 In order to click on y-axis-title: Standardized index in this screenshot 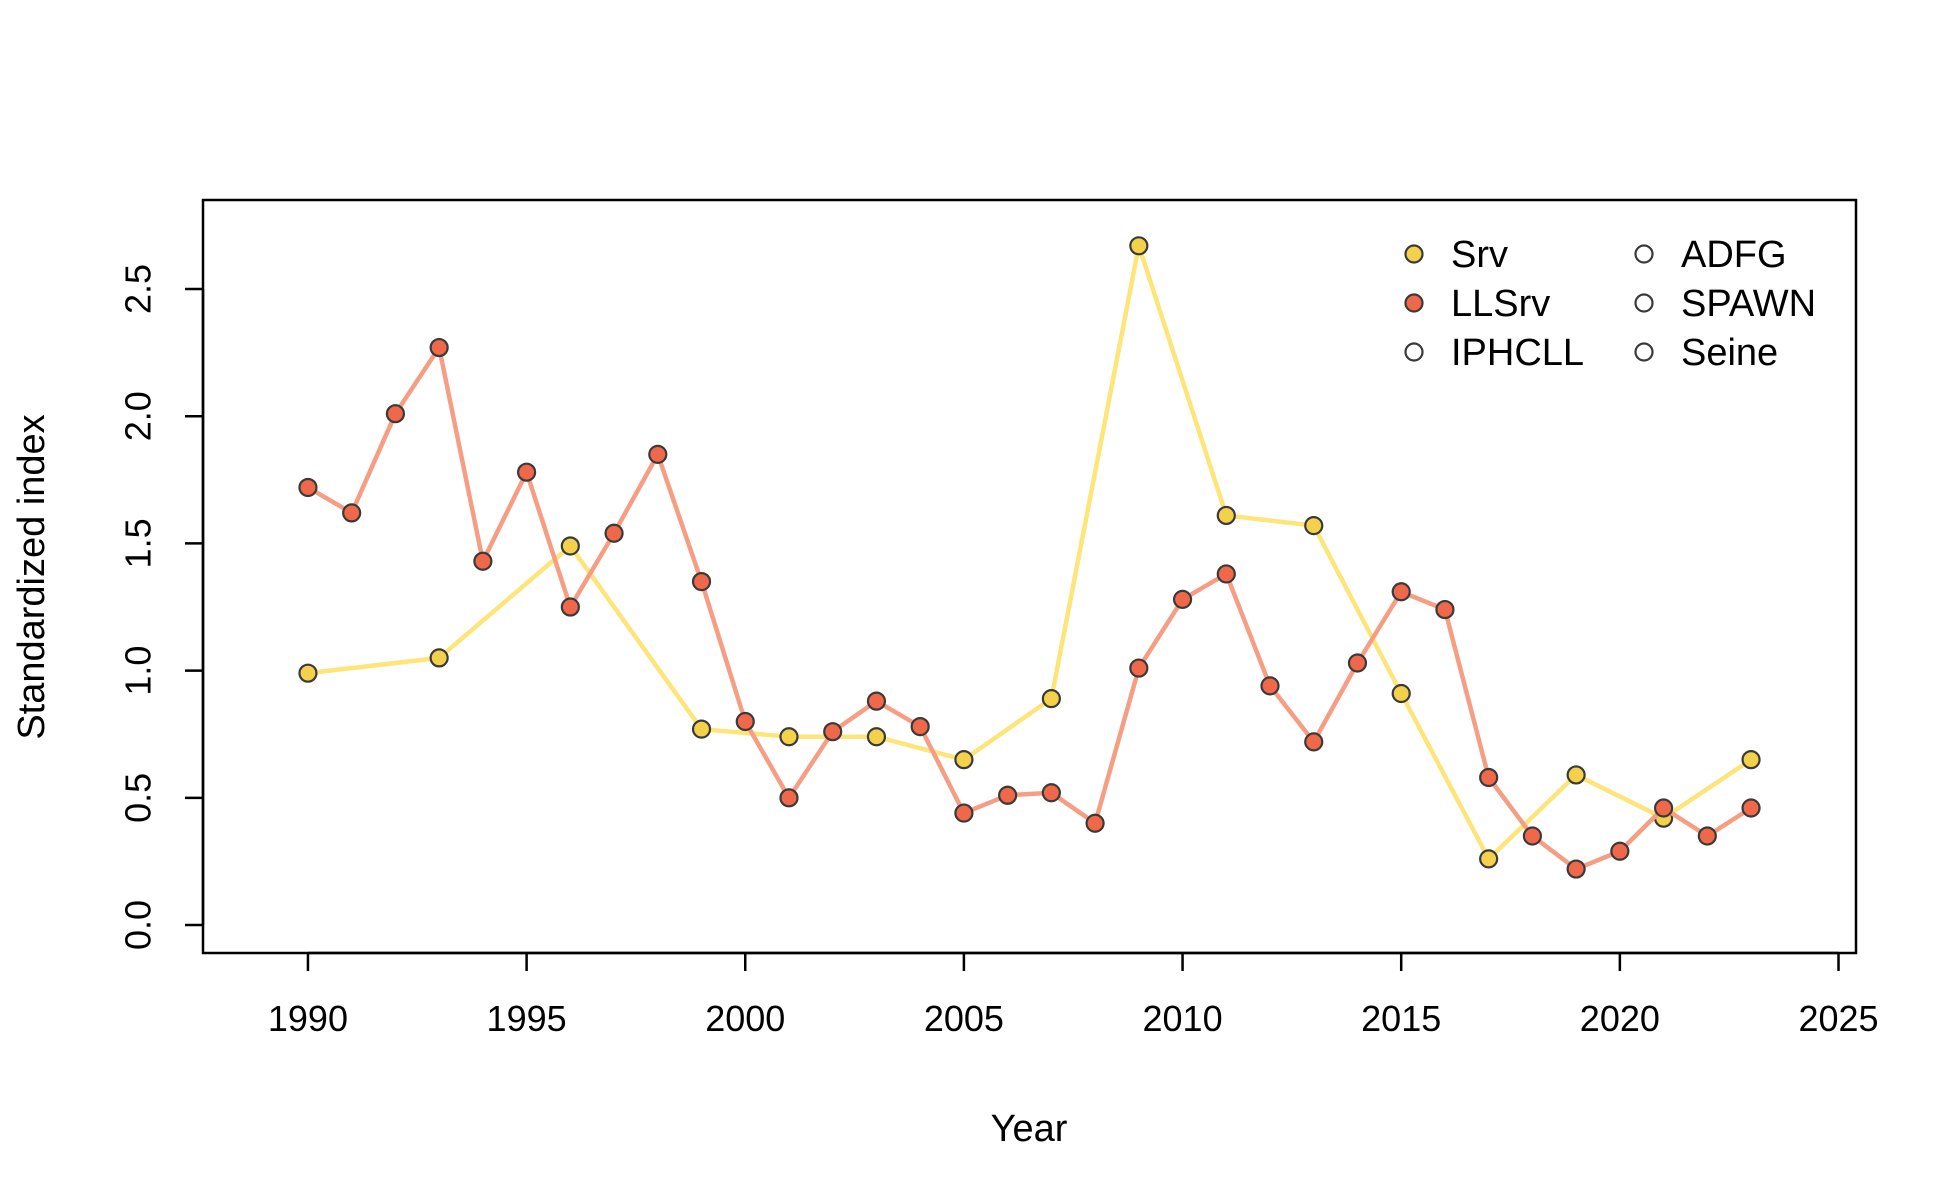, I will do `click(32, 576)`.